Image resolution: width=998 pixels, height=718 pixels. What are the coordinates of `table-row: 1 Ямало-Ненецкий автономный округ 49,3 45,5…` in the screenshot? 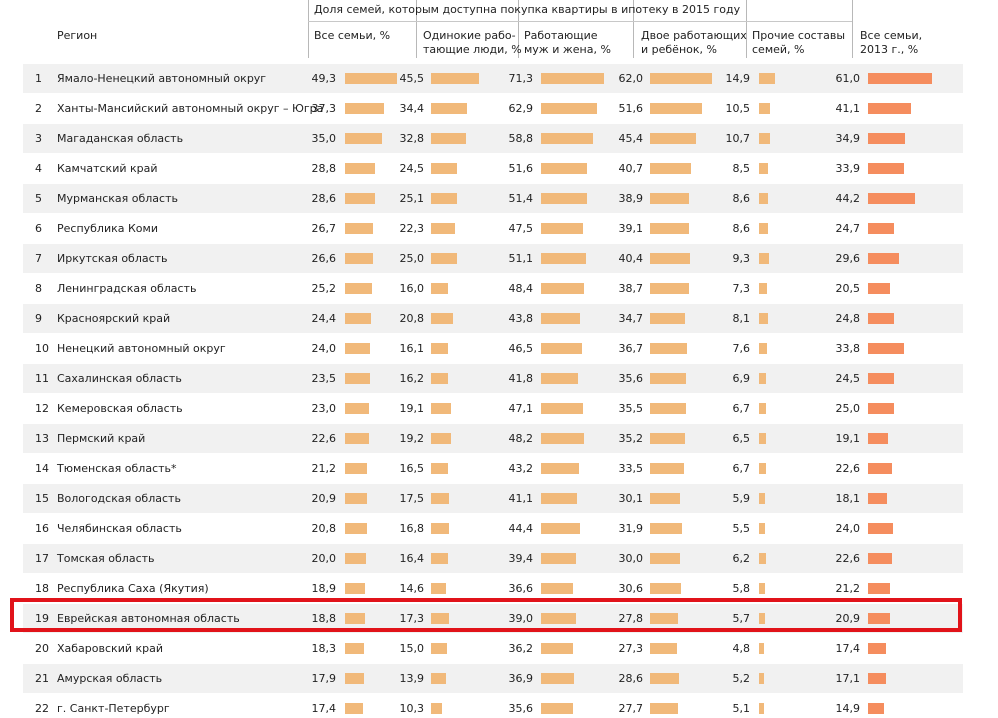 It's located at (493, 79).